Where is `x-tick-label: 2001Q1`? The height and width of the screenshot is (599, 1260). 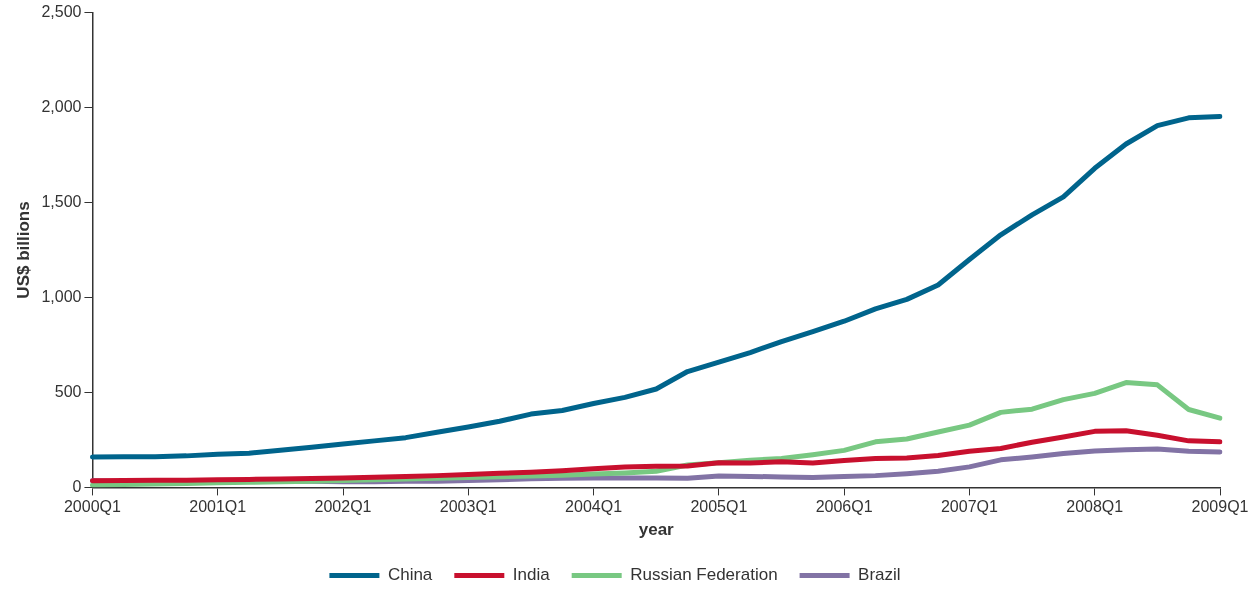 x-tick-label: 2001Q1 is located at coordinates (218, 507).